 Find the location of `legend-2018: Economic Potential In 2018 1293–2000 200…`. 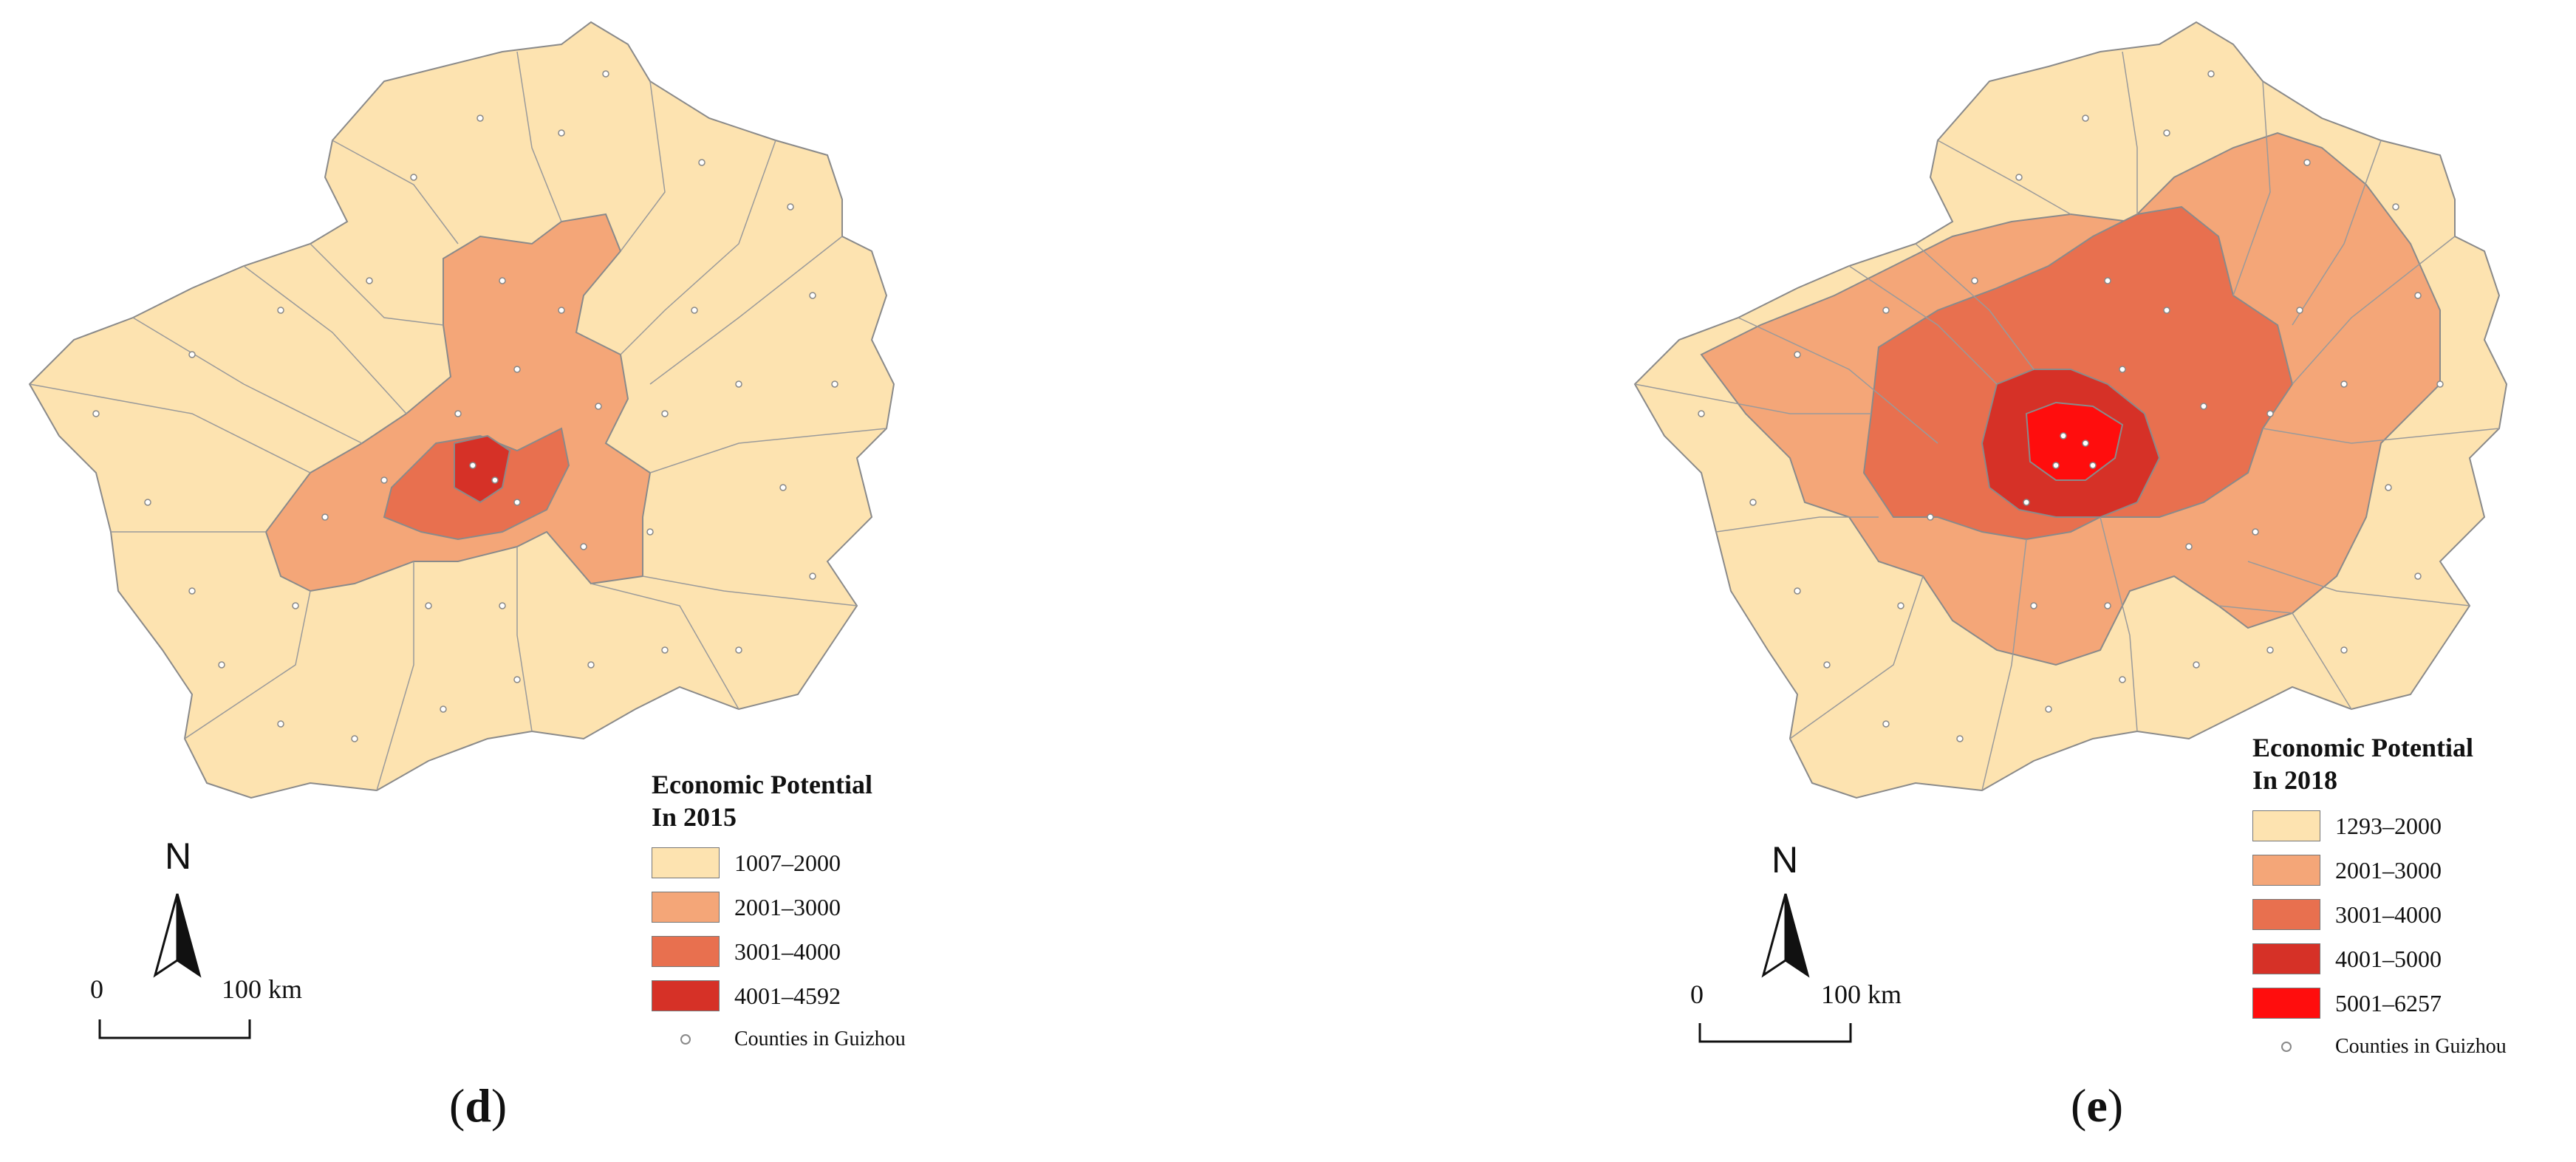

legend-2018: Economic Potential In 2018 1293–2000 200… is located at coordinates (2379, 897).